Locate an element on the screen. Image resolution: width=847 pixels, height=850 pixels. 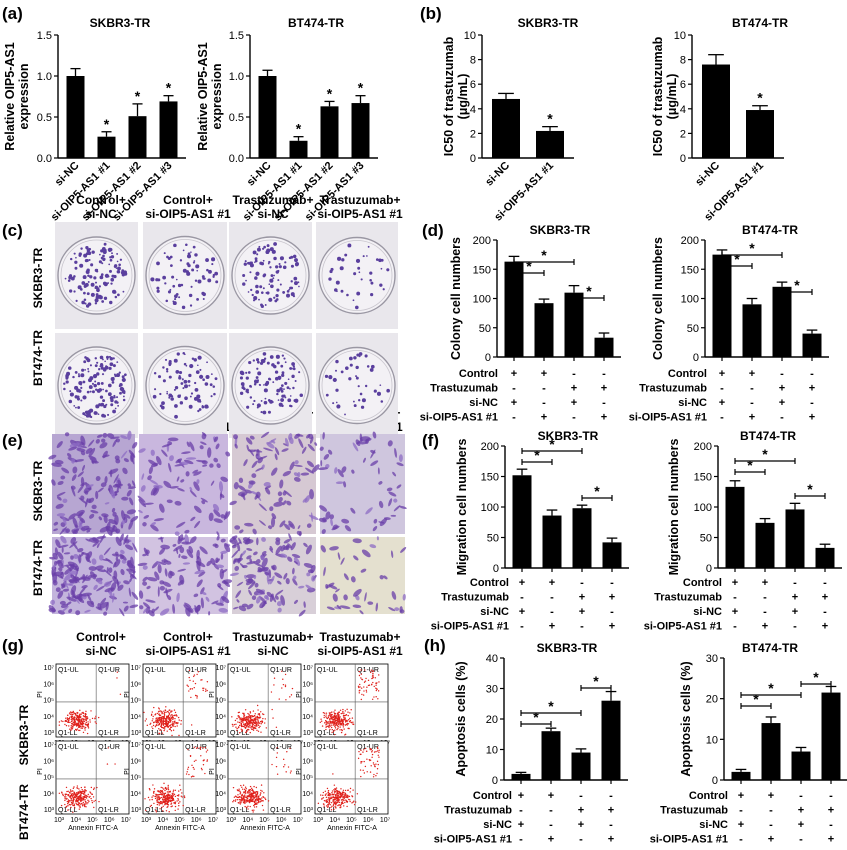
bar is located at coordinates (550, 144).